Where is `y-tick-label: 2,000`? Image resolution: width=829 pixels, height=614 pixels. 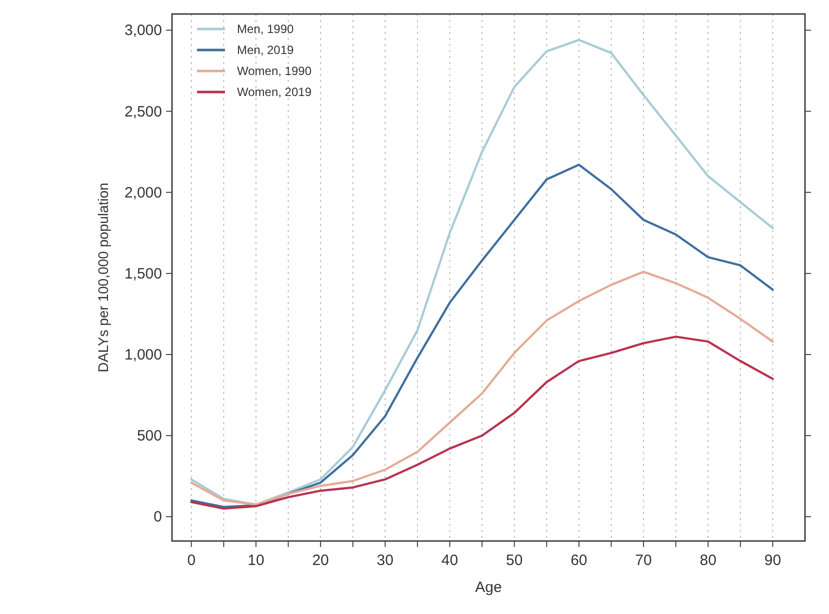 y-tick-label: 2,000 is located at coordinates (143, 193).